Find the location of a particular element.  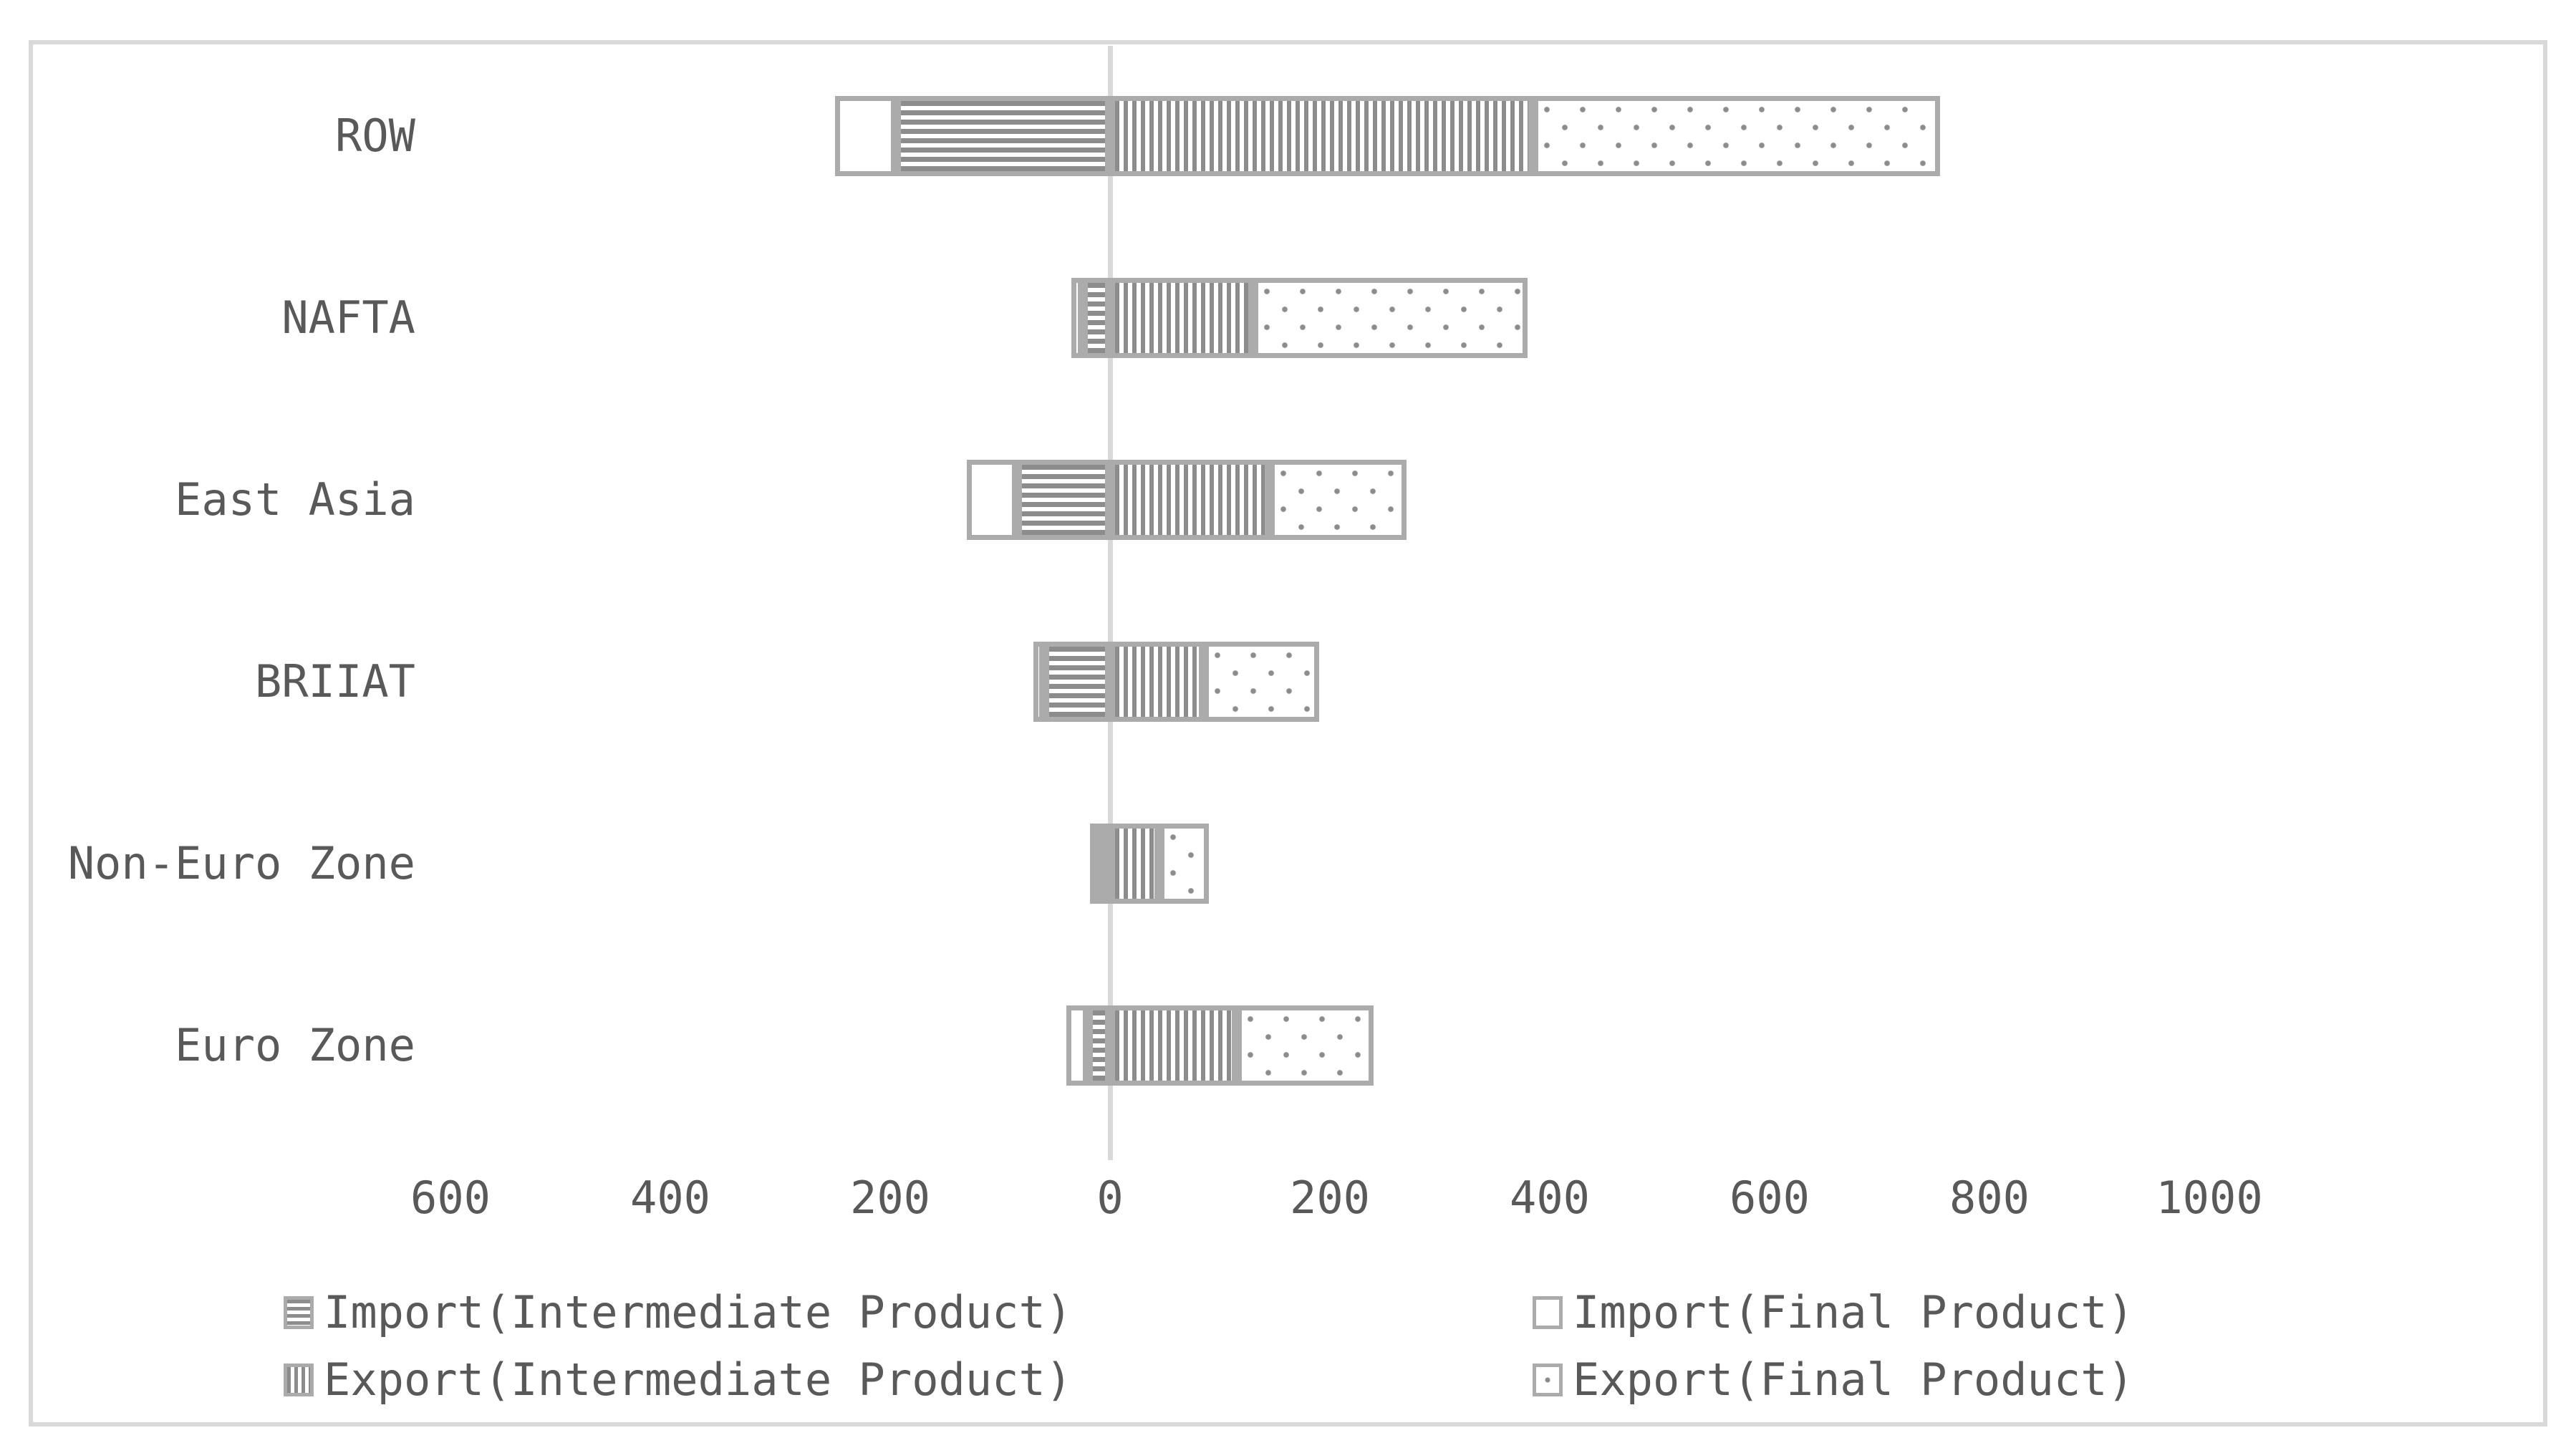

legend-item-export-final-product: Export(Final Product) is located at coordinates (1834, 1380).